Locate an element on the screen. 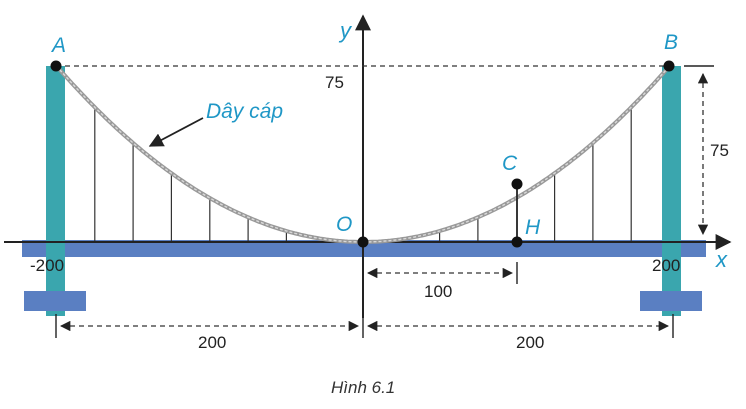 The width and height of the screenshot is (746, 409). y-top-value: 75 is located at coordinates (334, 82).